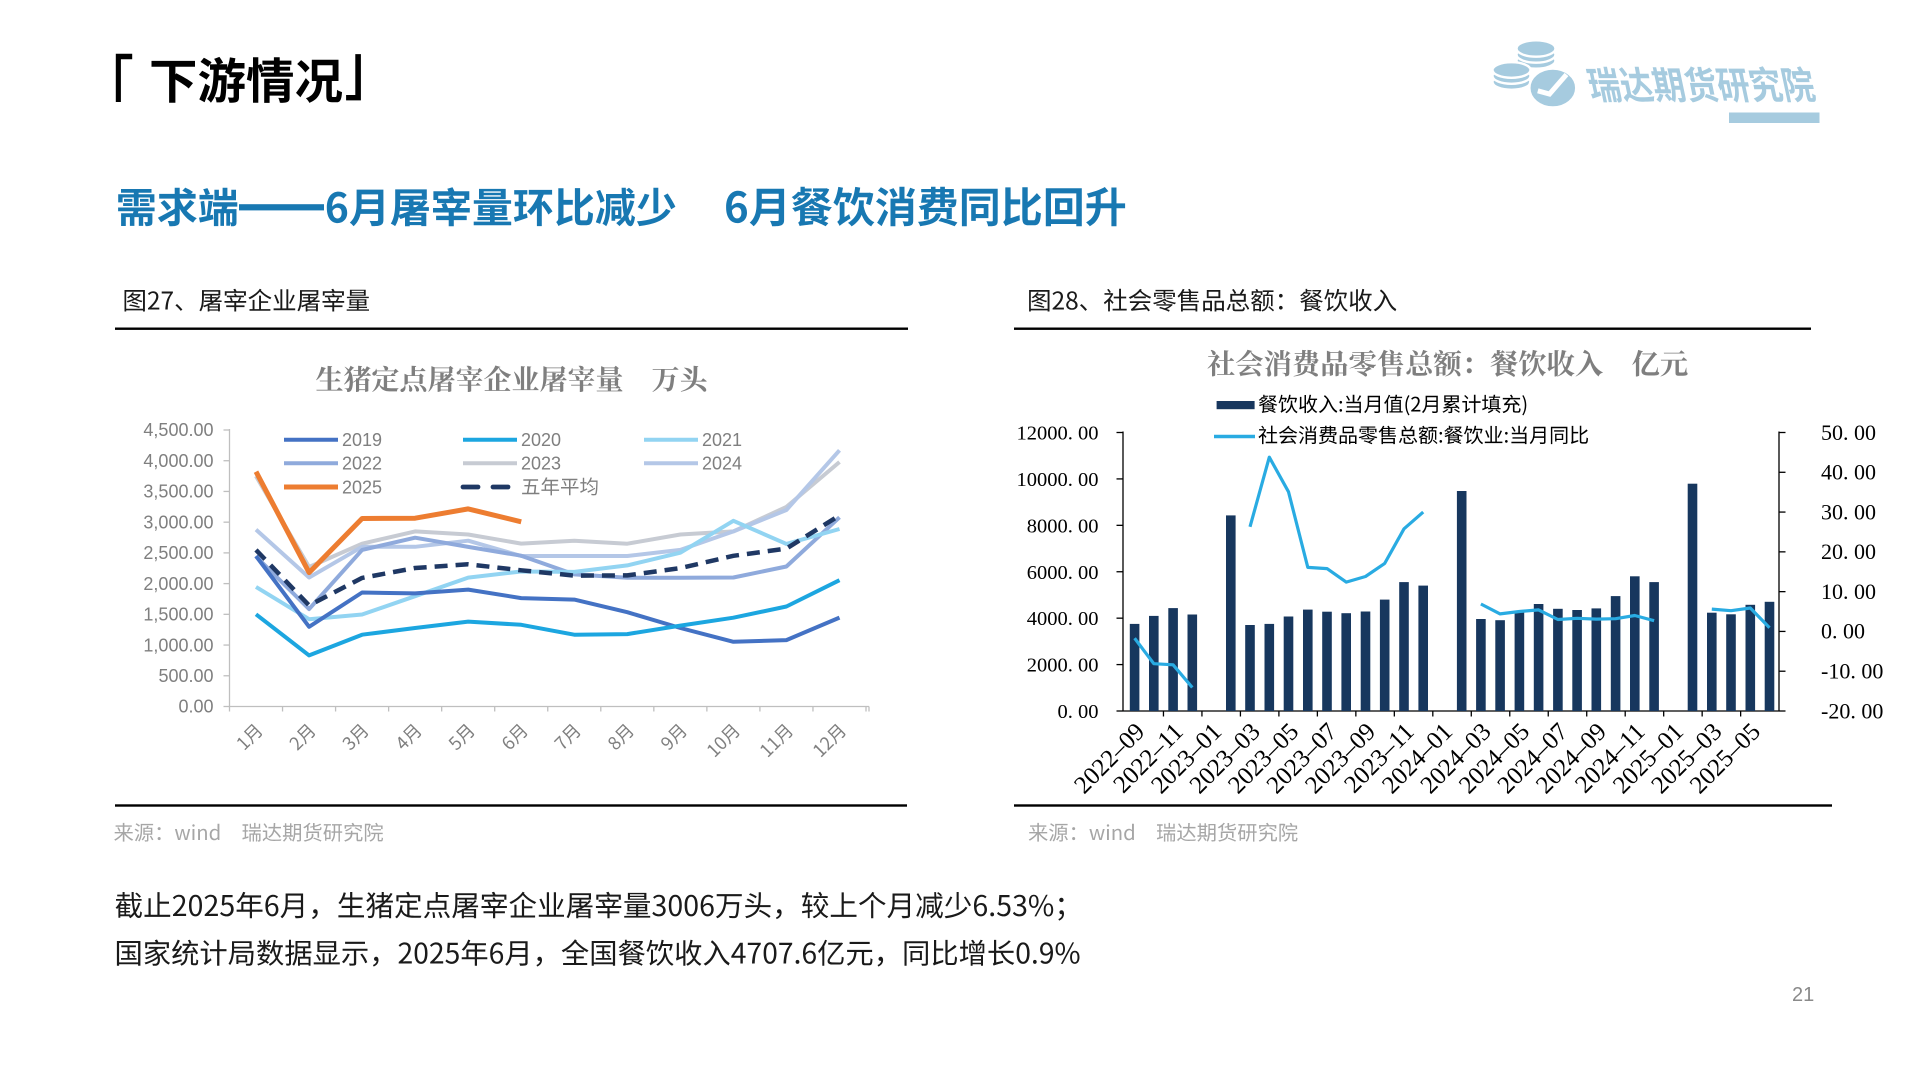 This screenshot has width=1920, height=1080. I want to click on svg-text: 21, so click(1803, 995).